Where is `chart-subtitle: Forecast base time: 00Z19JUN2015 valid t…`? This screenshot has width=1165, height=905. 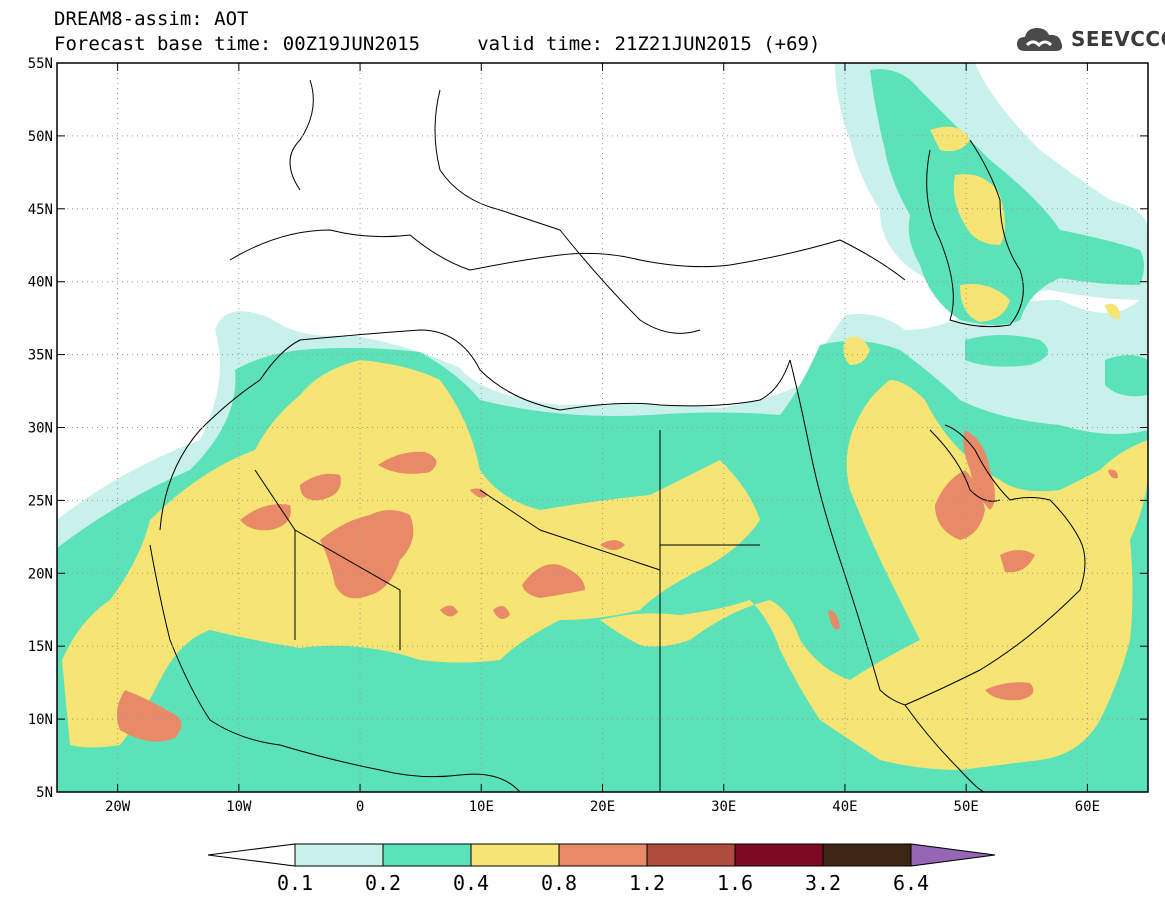 chart-subtitle: Forecast base time: 00Z19JUN2015 valid t… is located at coordinates (437, 44).